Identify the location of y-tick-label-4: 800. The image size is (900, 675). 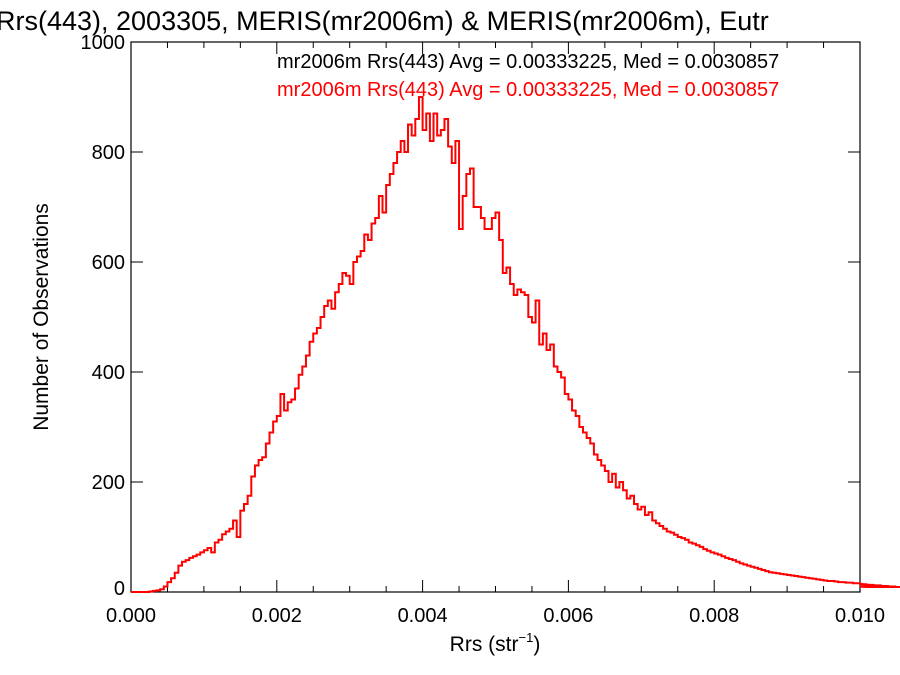
(108, 153).